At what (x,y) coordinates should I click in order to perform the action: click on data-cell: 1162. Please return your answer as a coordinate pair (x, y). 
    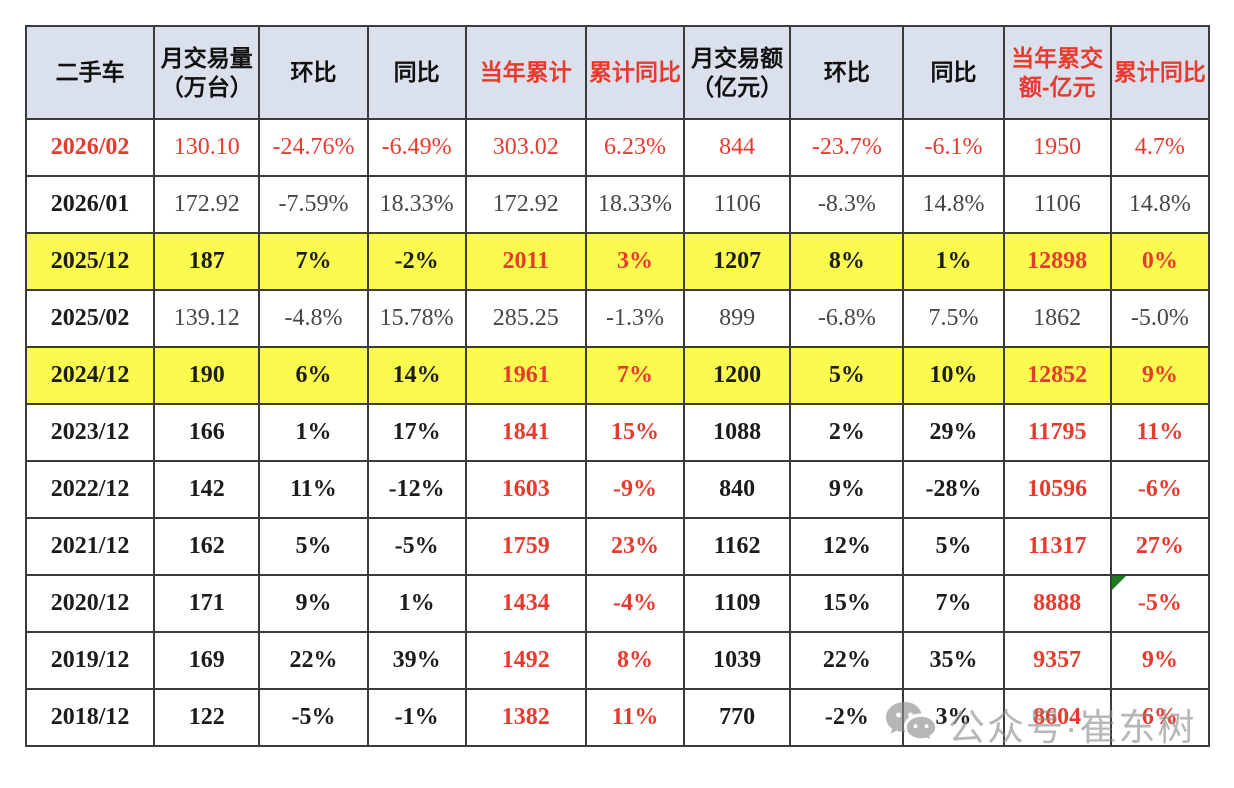
    Looking at the image, I should click on (737, 546).